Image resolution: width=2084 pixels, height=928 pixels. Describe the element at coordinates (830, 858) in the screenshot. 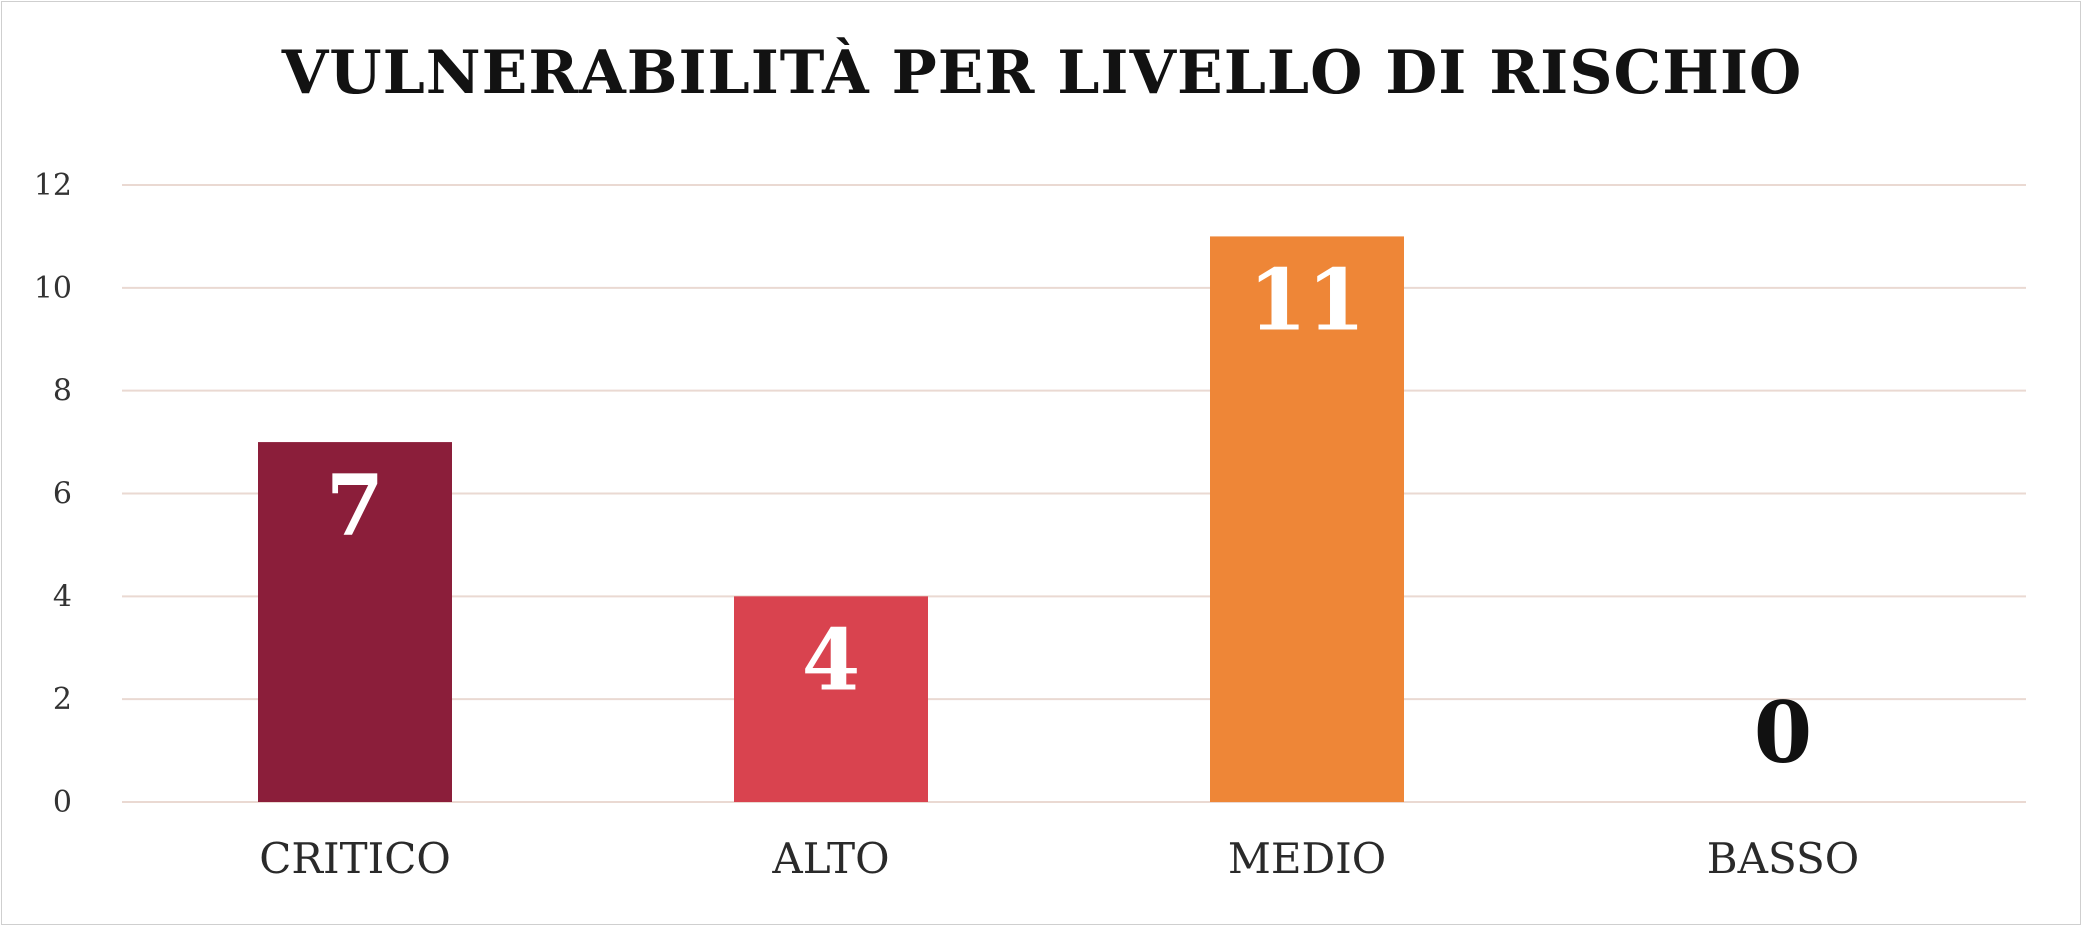

I see `category-label-alto: ALTO` at that location.